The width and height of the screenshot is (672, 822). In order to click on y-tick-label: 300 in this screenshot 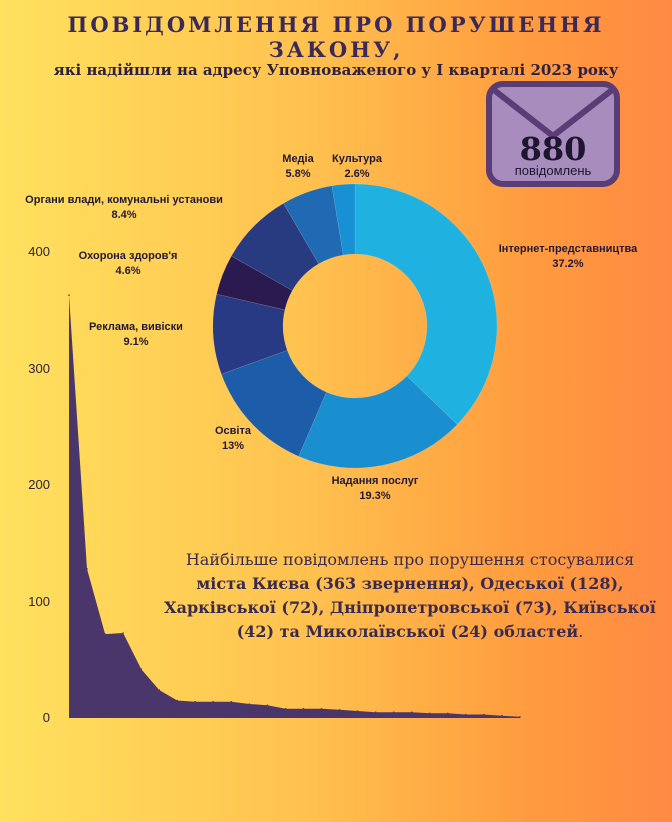, I will do `click(39, 368)`.